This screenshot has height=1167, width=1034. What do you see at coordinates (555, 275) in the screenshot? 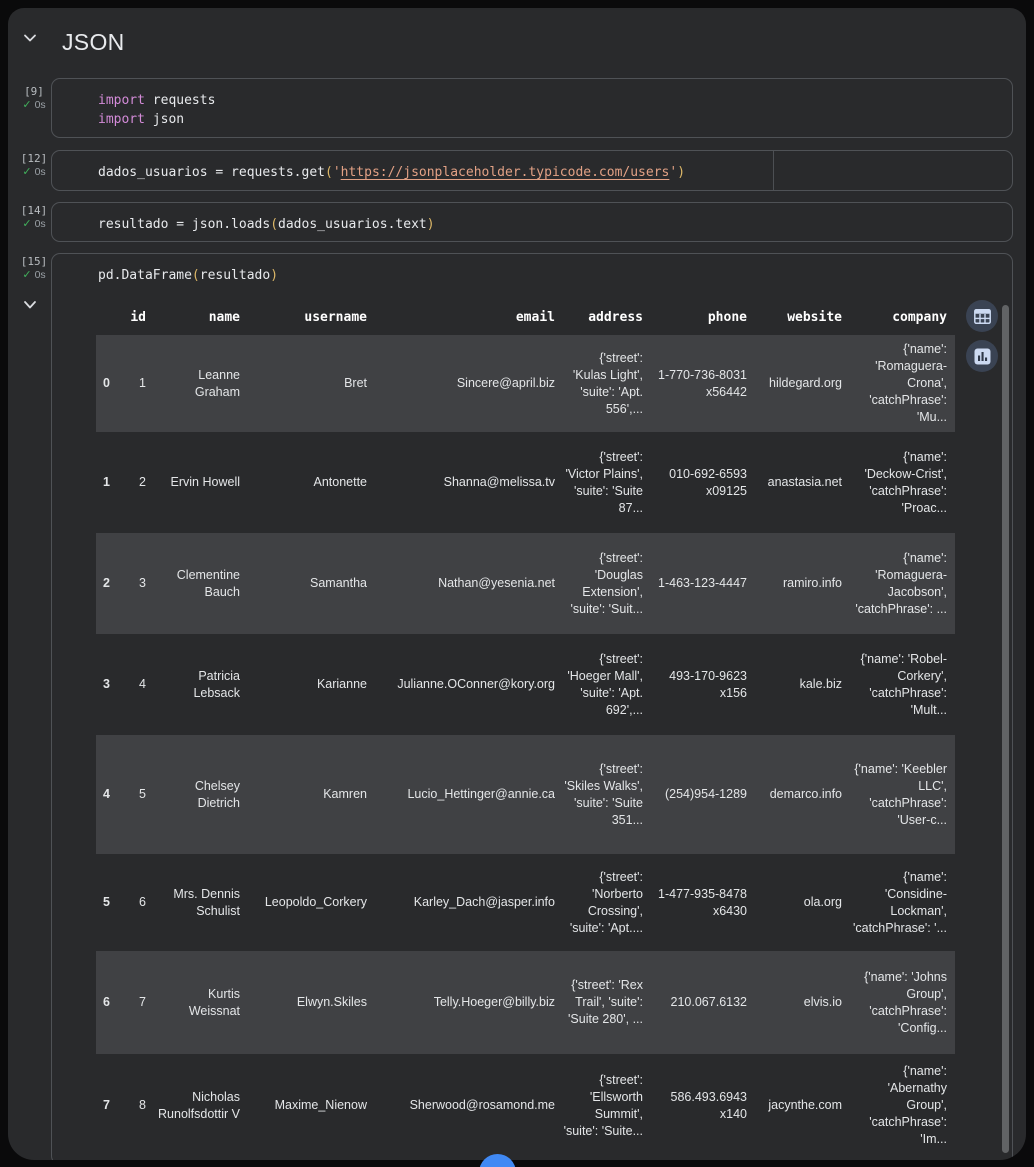
I see `code-line: pd.DataFrame(resultado)` at bounding box center [555, 275].